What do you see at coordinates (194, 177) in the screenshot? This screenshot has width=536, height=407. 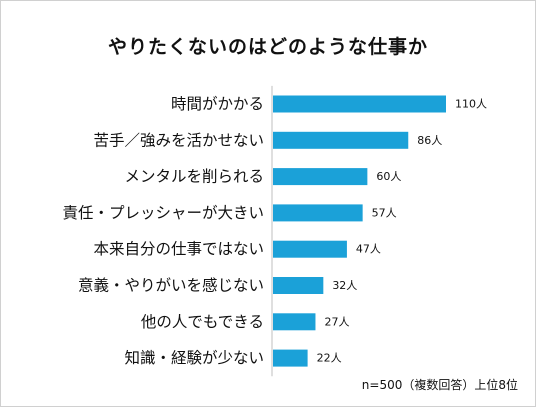 I see `category-label: メンタルを削られる` at bounding box center [194, 177].